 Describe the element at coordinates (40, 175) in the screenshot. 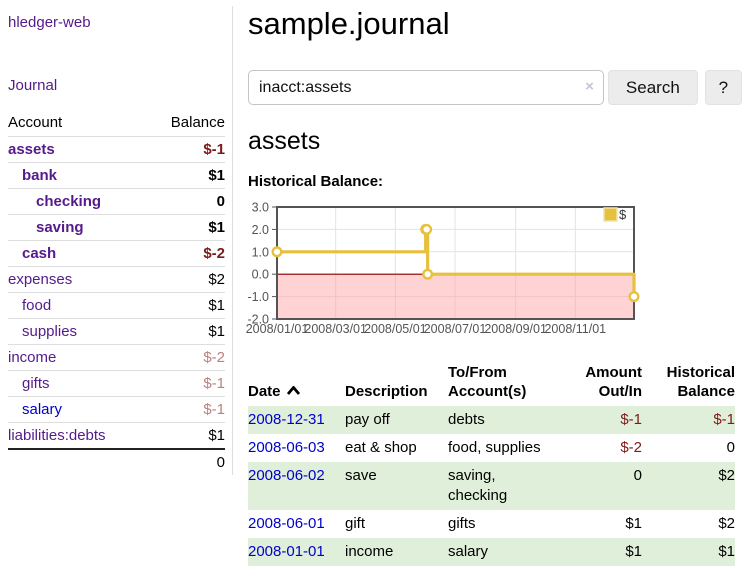

I see `account-link: bank` at that location.